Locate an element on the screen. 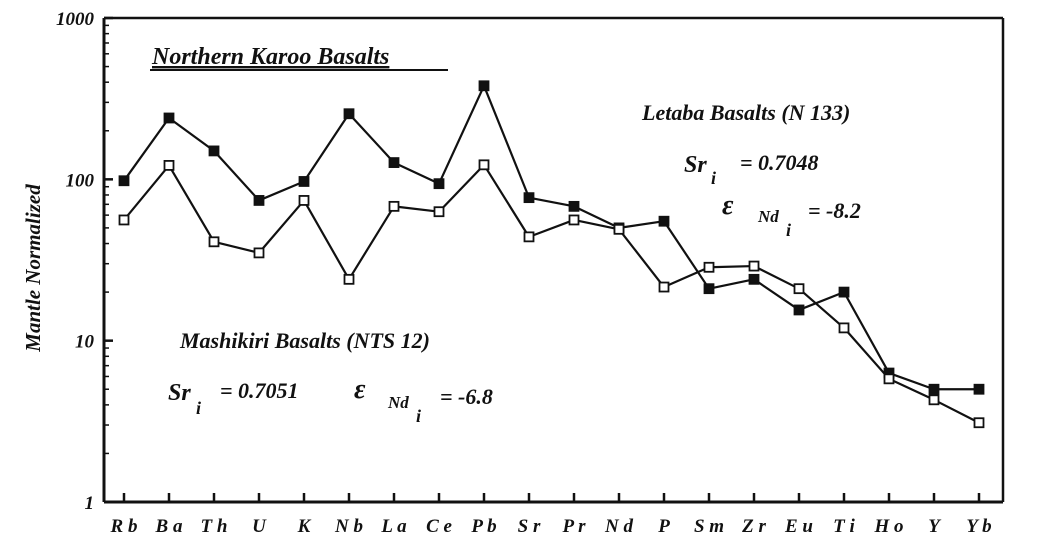  x-tick-label-Eu: E u is located at coordinates (798, 526).